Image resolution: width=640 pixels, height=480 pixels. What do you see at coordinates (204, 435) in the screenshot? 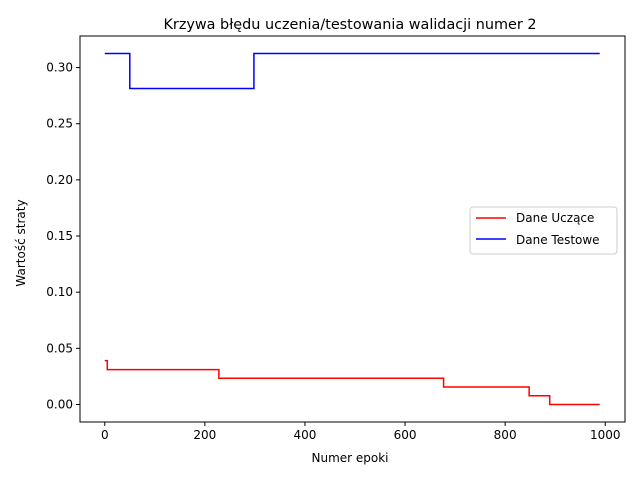
I see `x-tick-label: 200` at bounding box center [204, 435].